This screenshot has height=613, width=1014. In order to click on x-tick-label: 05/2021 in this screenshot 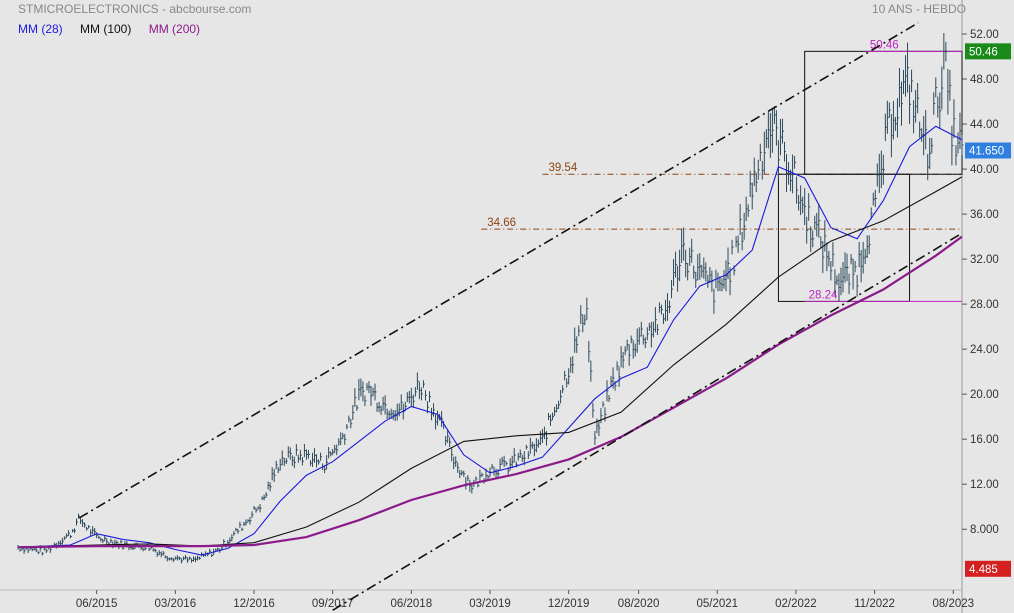, I will do `click(717, 604)`.